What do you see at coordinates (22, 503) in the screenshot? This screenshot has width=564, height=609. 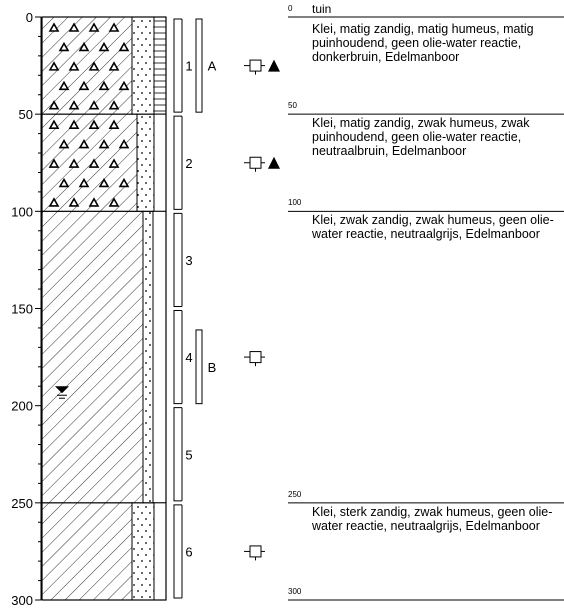 I see `depth-tick-label: 250` at bounding box center [22, 503].